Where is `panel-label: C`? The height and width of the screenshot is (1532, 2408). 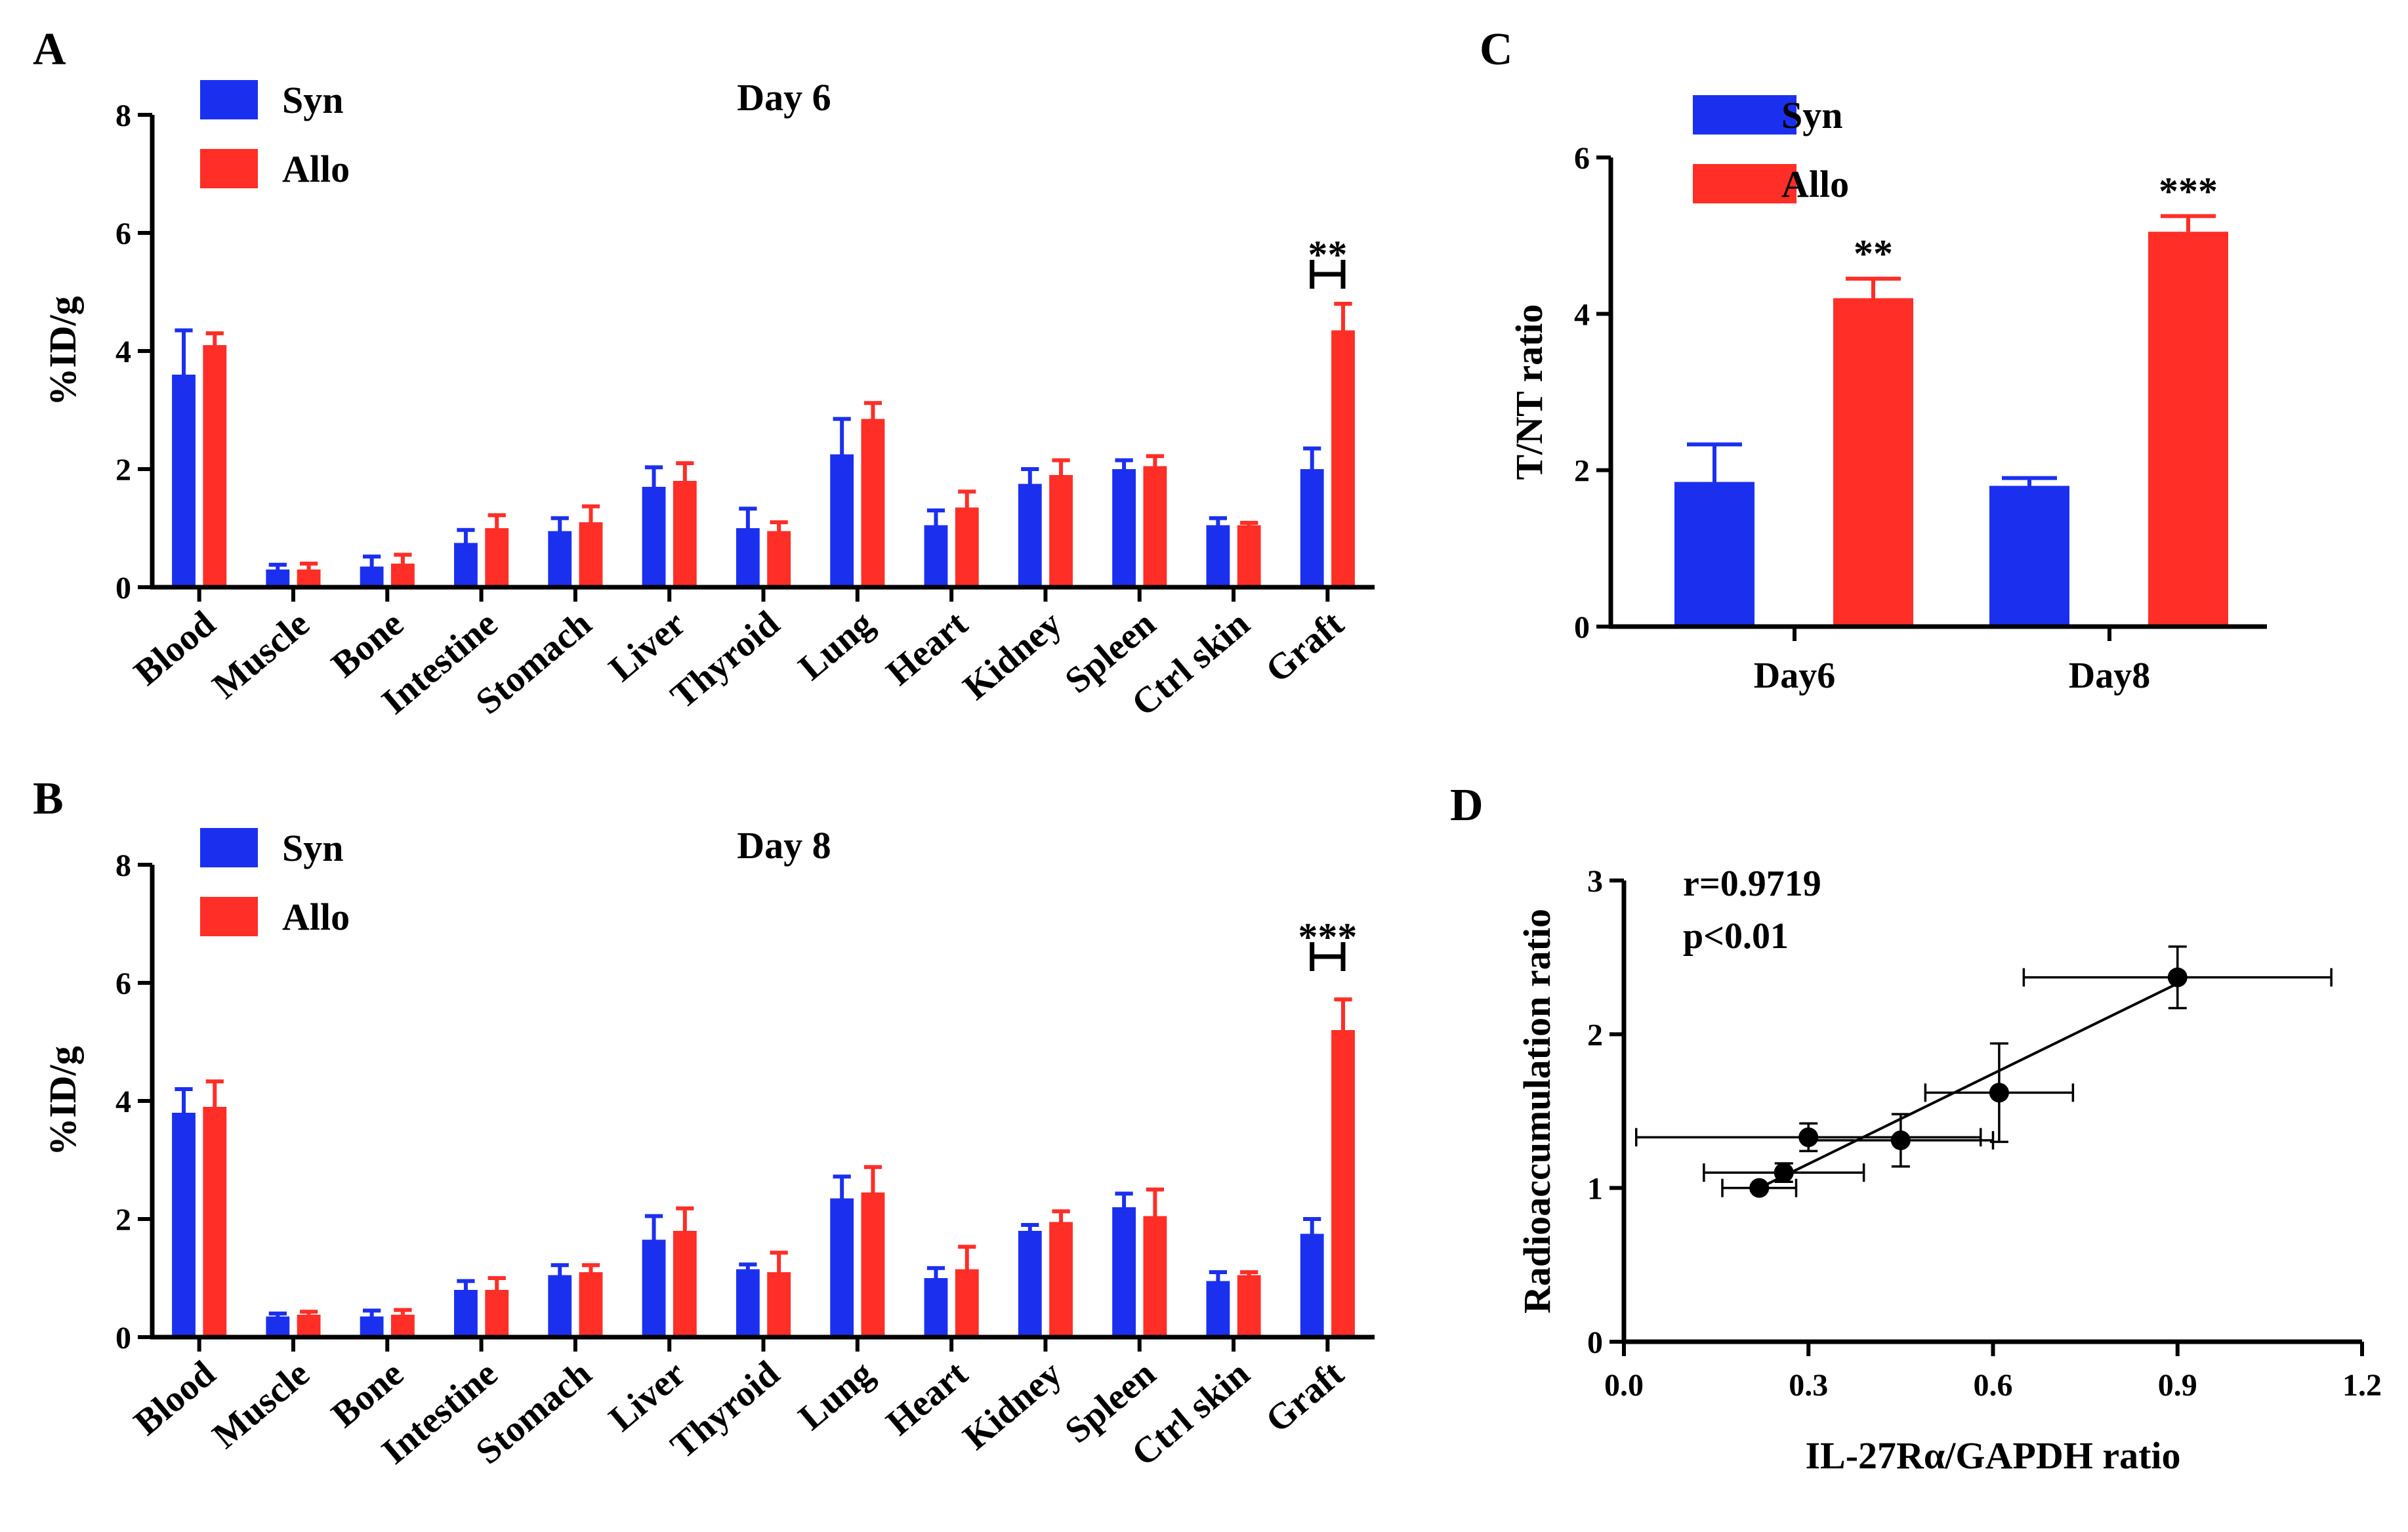 panel-label: C is located at coordinates (1496, 49).